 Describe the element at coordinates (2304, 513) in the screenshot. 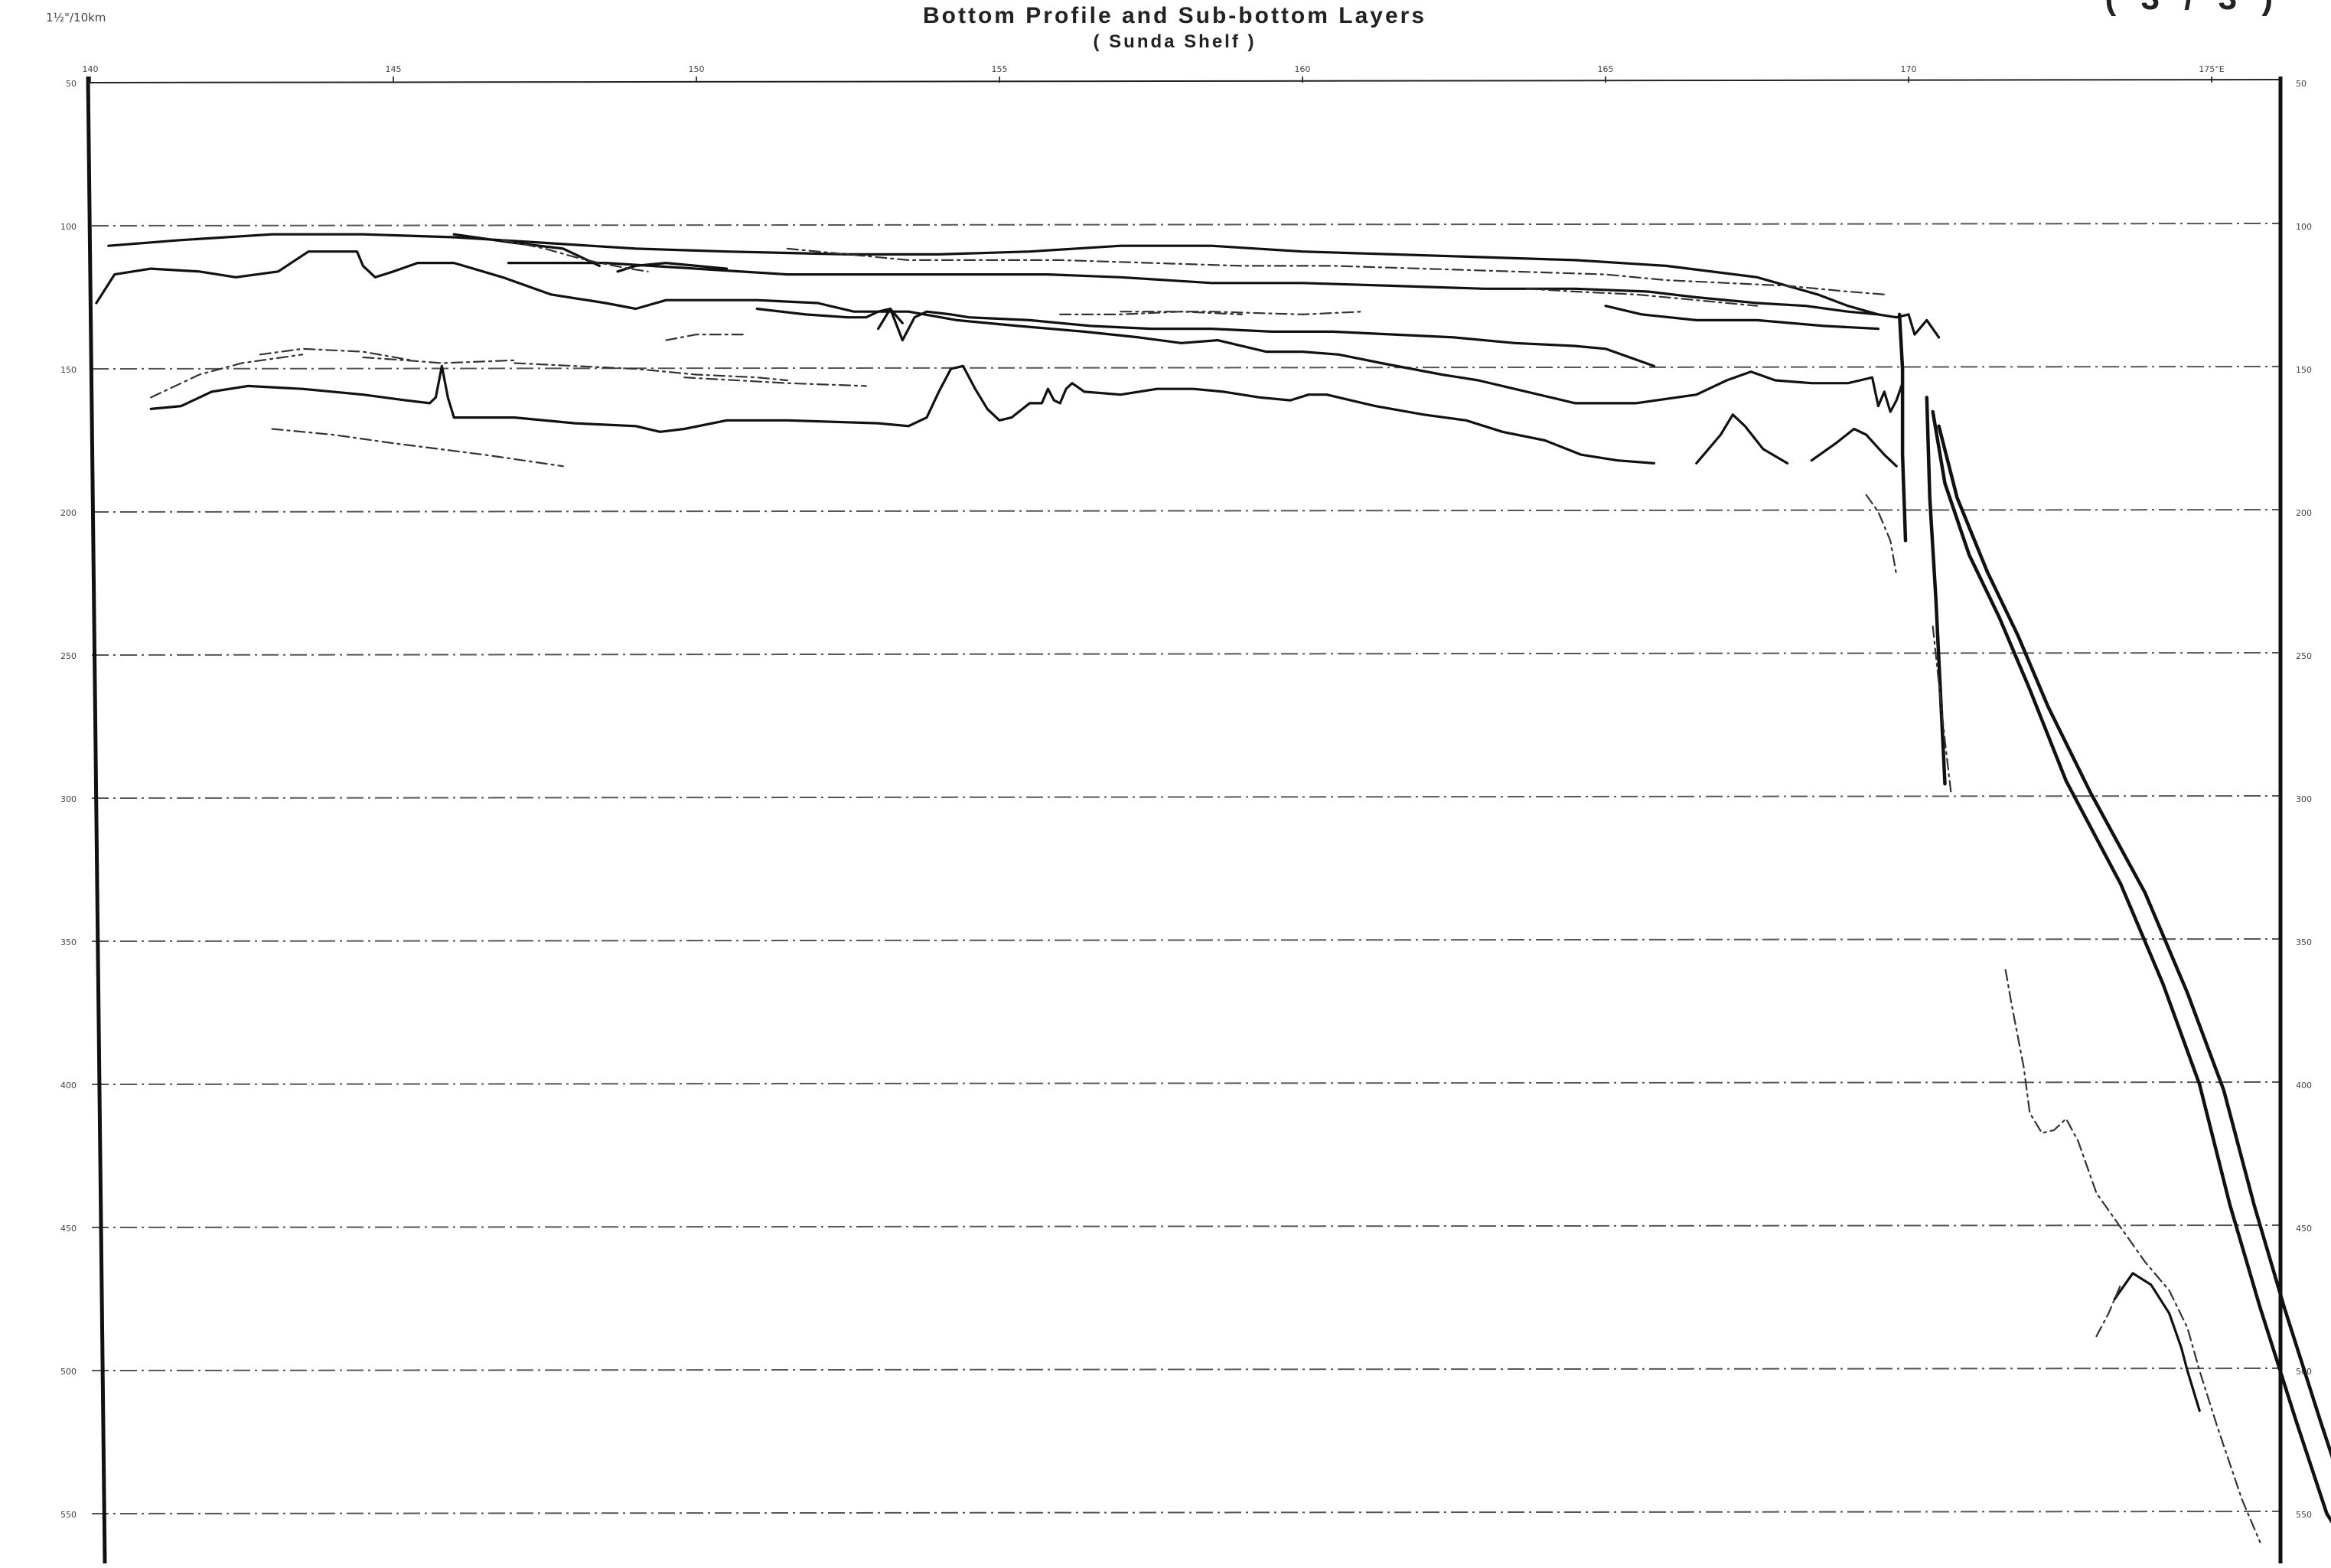

I see `y-tick-label-right: 200` at that location.